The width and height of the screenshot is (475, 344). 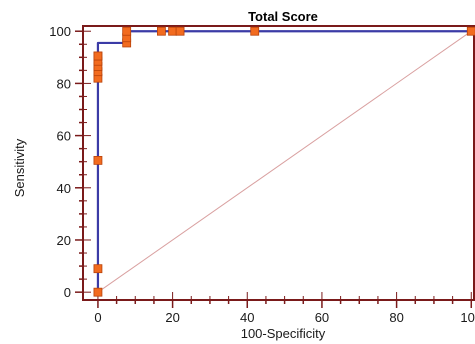 I want to click on x-tick-label: 40, so click(x=247, y=317).